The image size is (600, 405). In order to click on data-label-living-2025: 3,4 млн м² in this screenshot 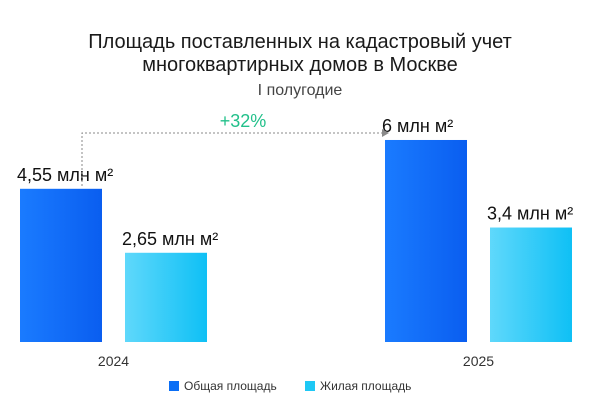, I will do `click(530, 214)`.